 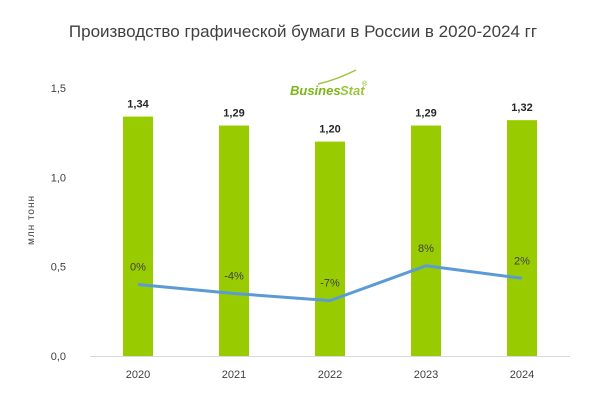 I want to click on growth-line, so click(x=330, y=283).